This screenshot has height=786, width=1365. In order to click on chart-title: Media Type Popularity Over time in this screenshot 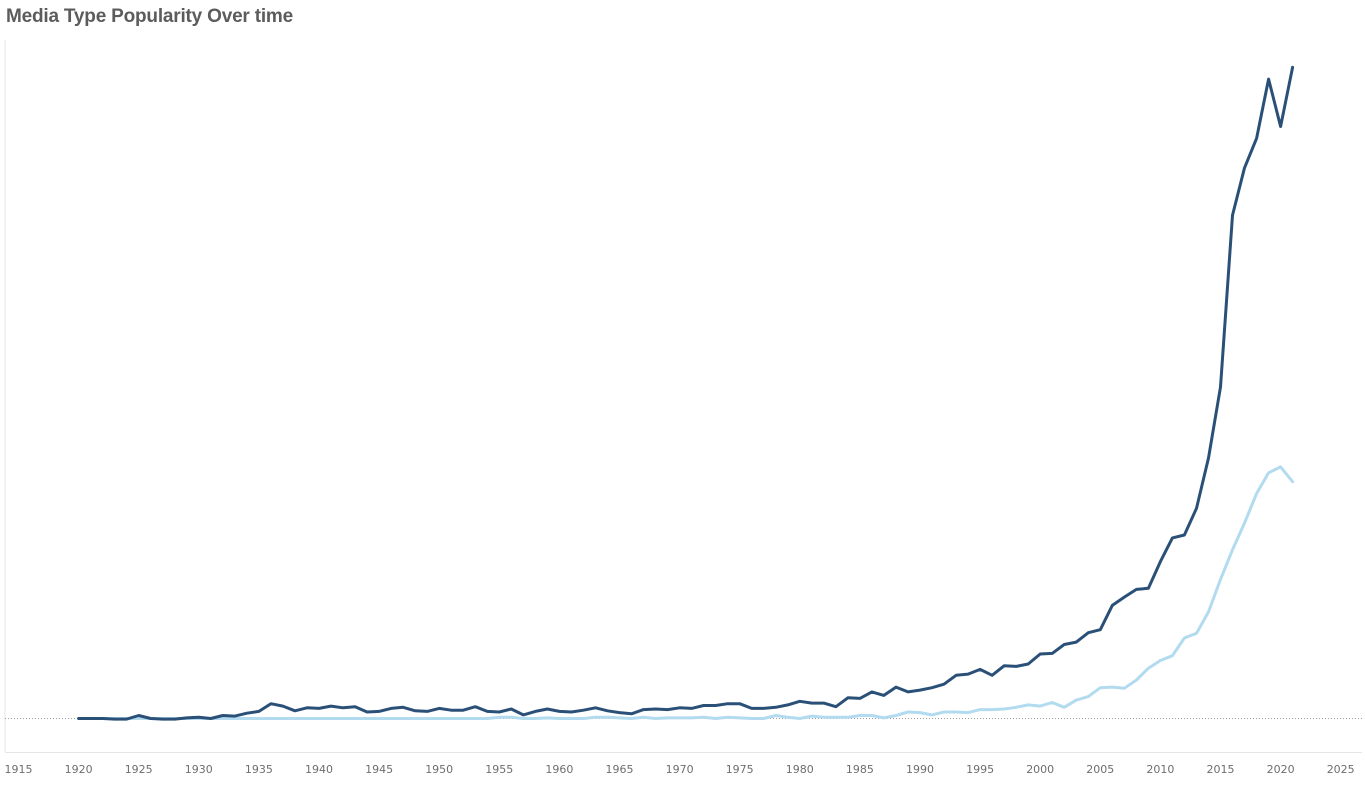, I will do `click(149, 16)`.